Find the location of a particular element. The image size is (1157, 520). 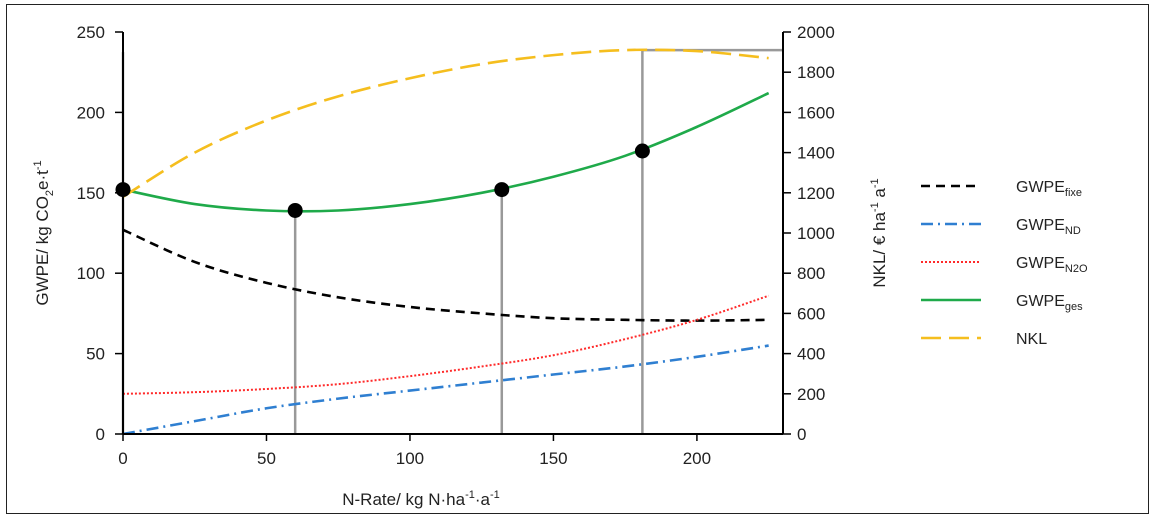

y-axis-left-title: GWPE/ kg CO2e·t-1 is located at coordinates (44, 232).